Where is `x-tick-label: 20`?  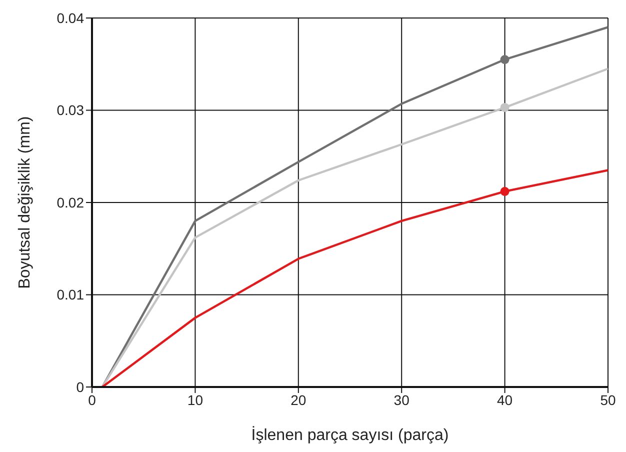 x-tick-label: 20 is located at coordinates (298, 400).